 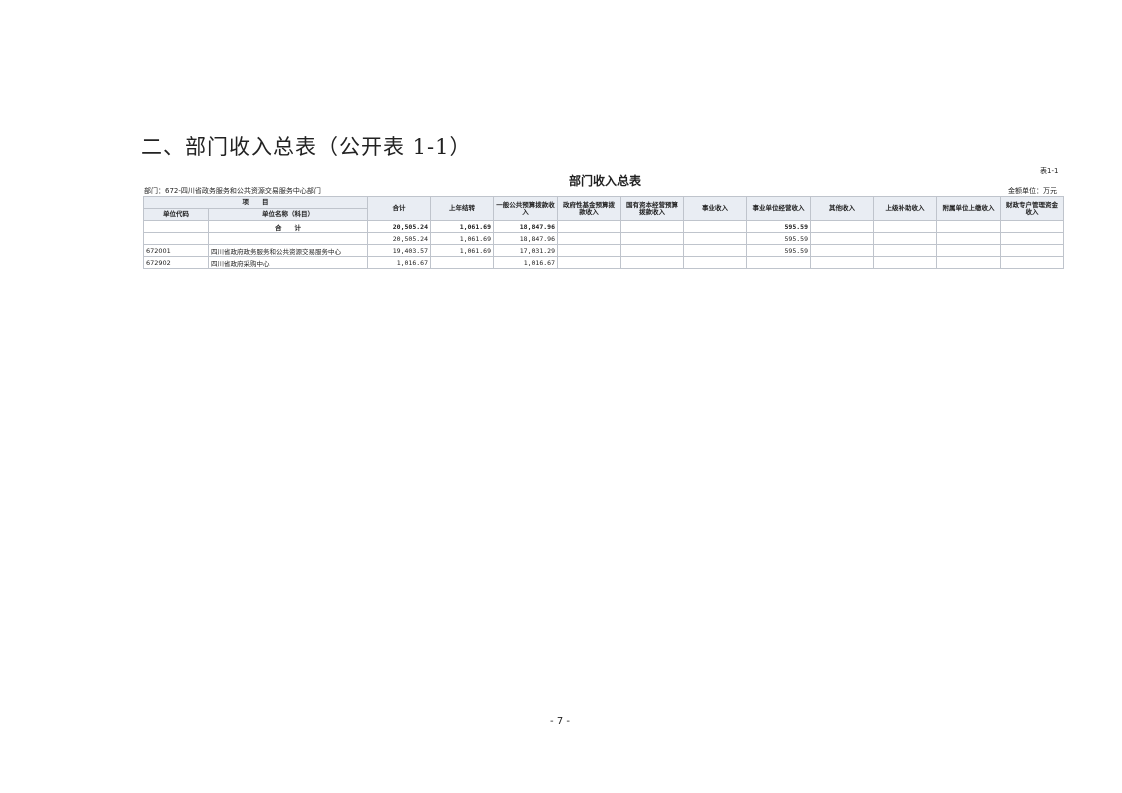 I want to click on column-header: 上级补助收入, so click(x=905, y=208).